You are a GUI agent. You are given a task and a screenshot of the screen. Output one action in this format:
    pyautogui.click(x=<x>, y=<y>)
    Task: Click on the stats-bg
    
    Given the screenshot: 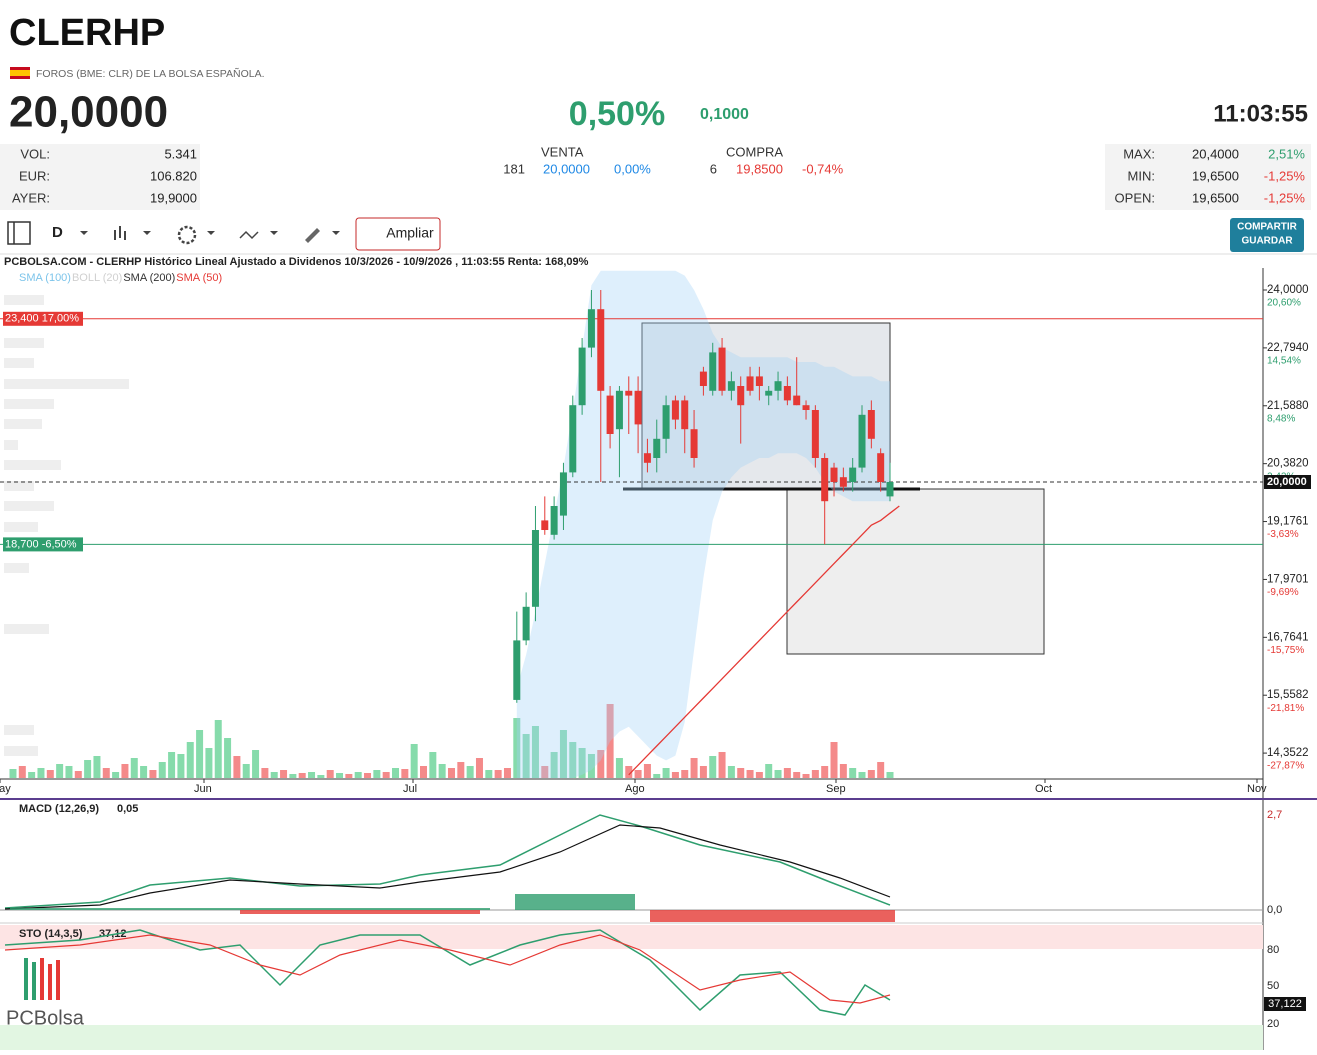 What is the action you would take?
    pyautogui.click(x=100, y=177)
    